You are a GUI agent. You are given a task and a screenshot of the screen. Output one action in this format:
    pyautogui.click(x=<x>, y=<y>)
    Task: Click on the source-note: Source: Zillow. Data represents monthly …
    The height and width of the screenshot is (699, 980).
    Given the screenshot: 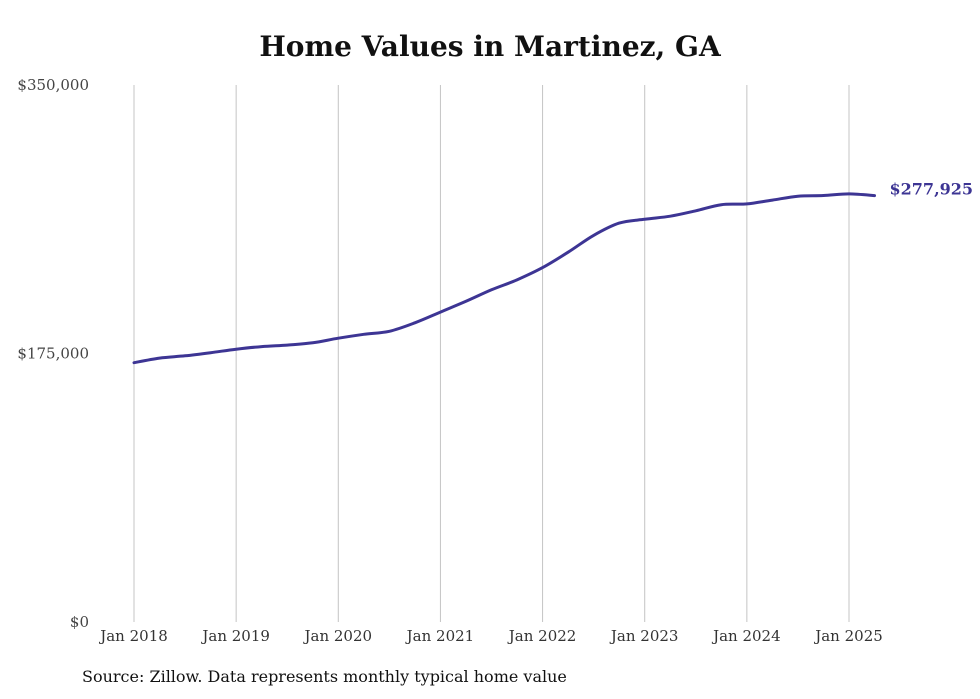 What is the action you would take?
    pyautogui.click(x=324, y=676)
    